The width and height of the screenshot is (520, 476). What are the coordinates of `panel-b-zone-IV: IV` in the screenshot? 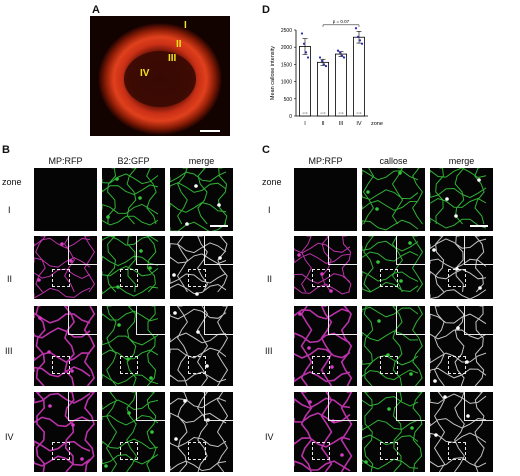 It's located at (9, 437).